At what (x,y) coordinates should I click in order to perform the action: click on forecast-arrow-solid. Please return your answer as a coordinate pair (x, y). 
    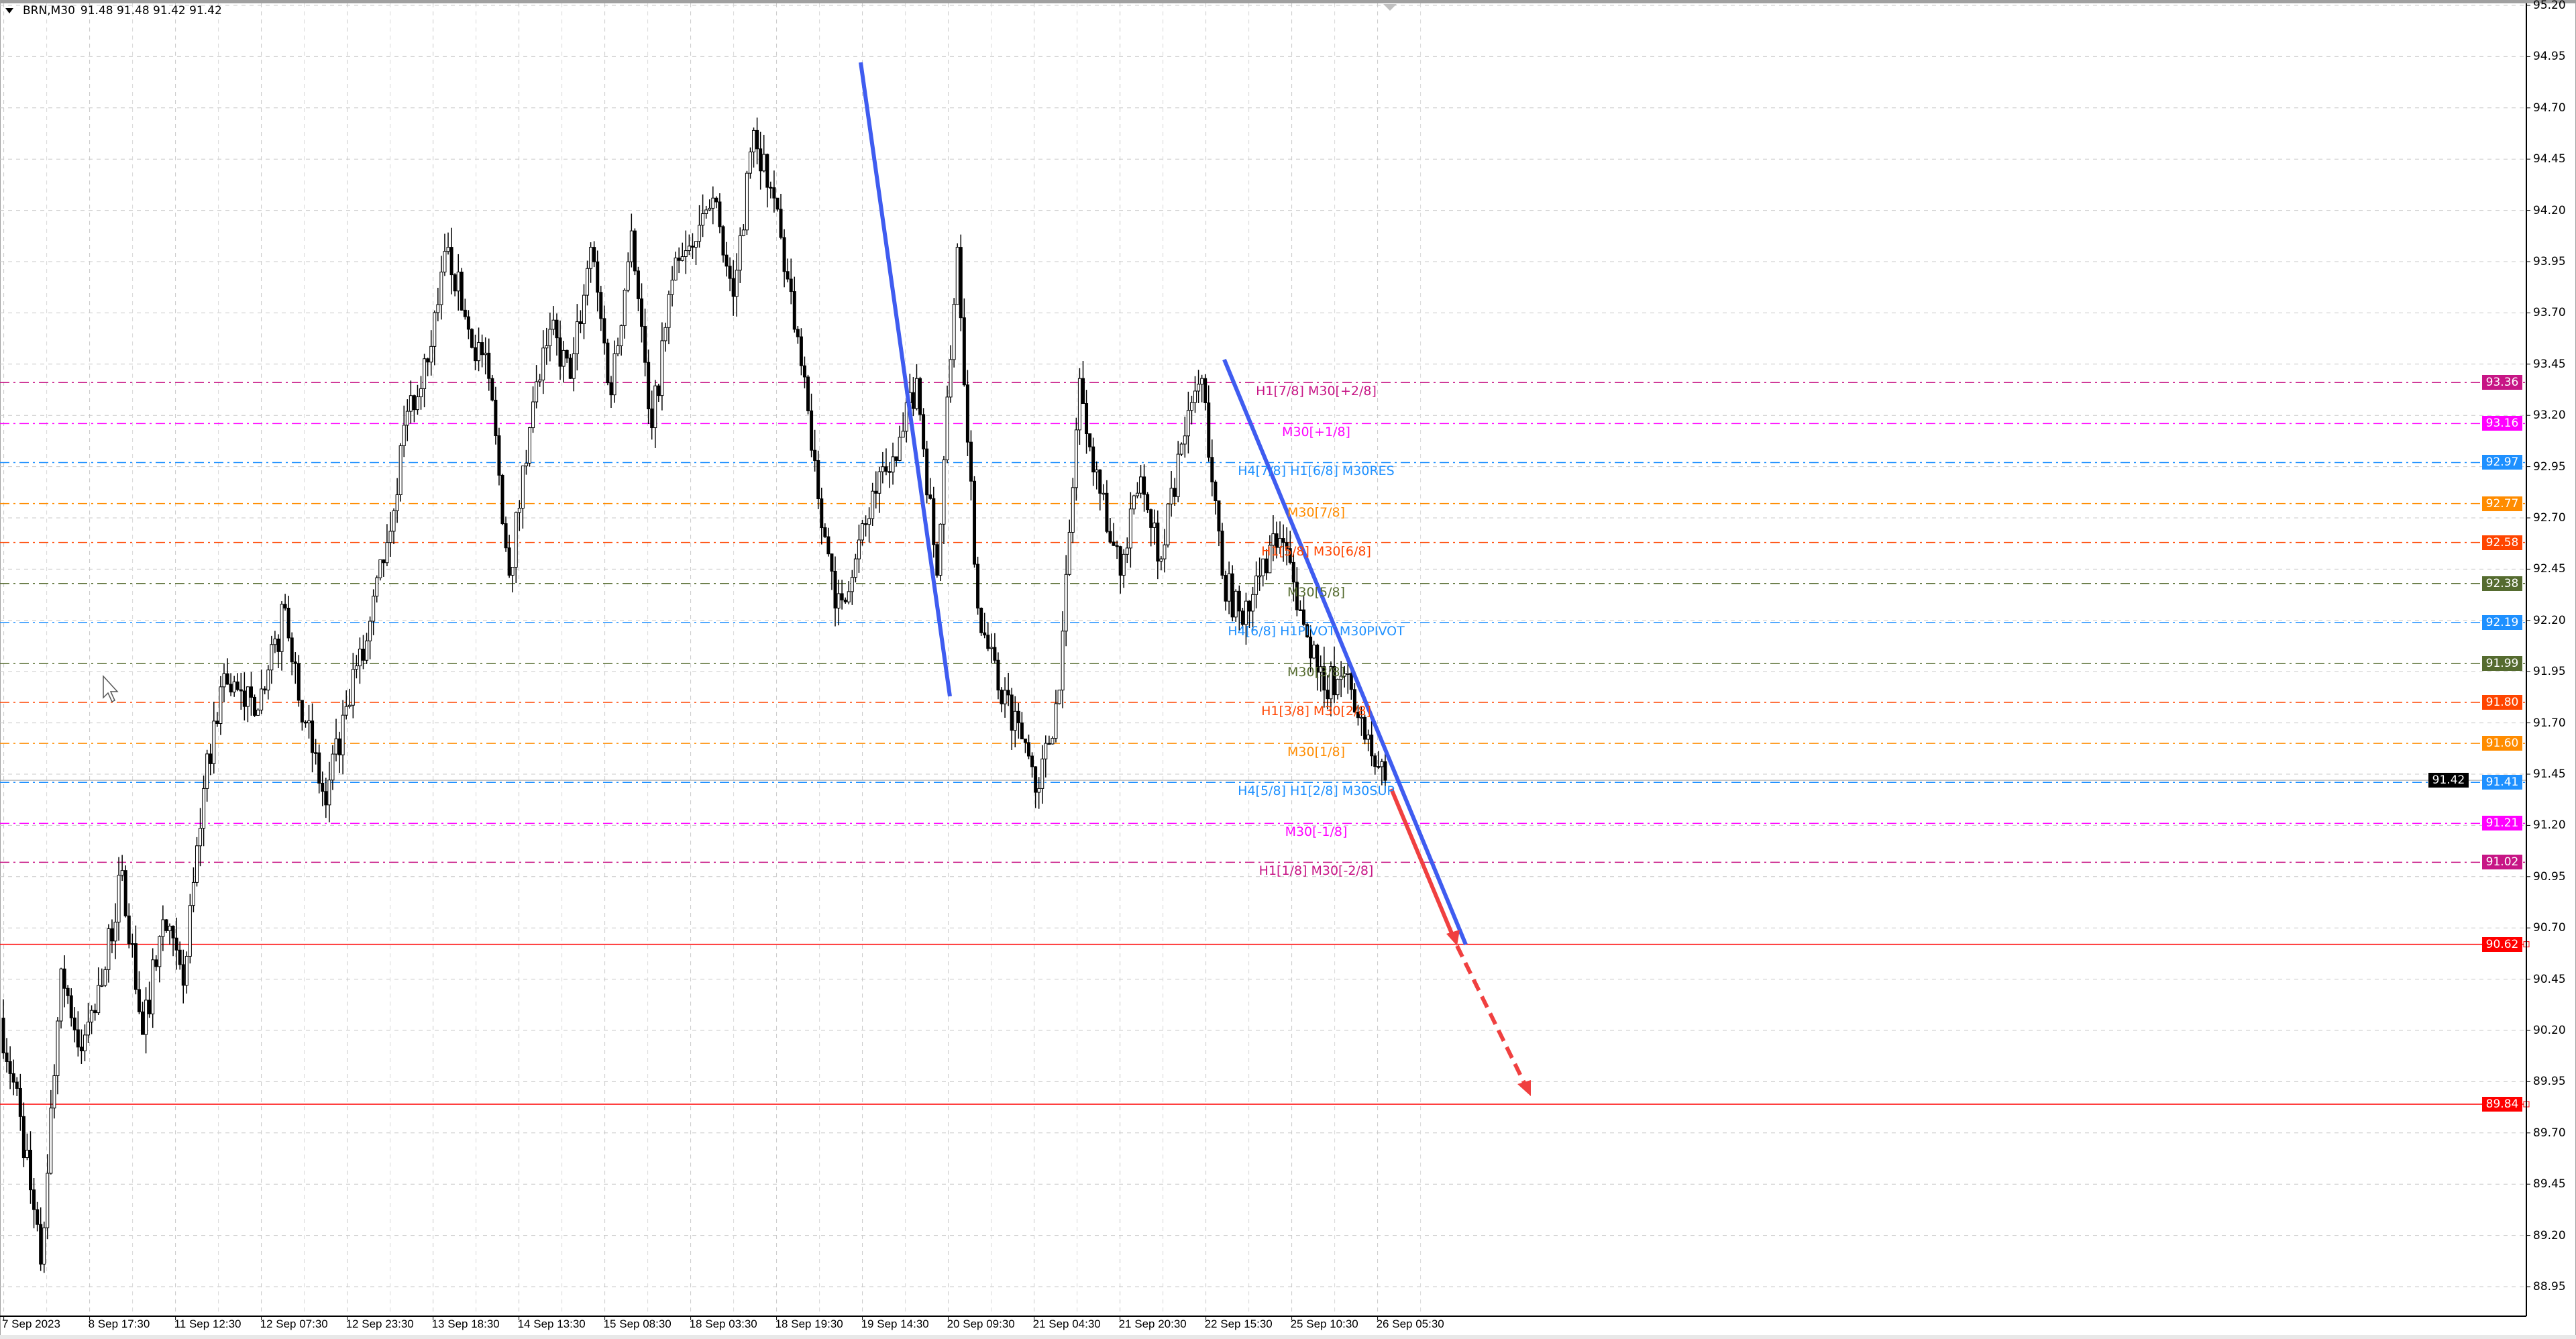
    Looking at the image, I should click on (1422, 863).